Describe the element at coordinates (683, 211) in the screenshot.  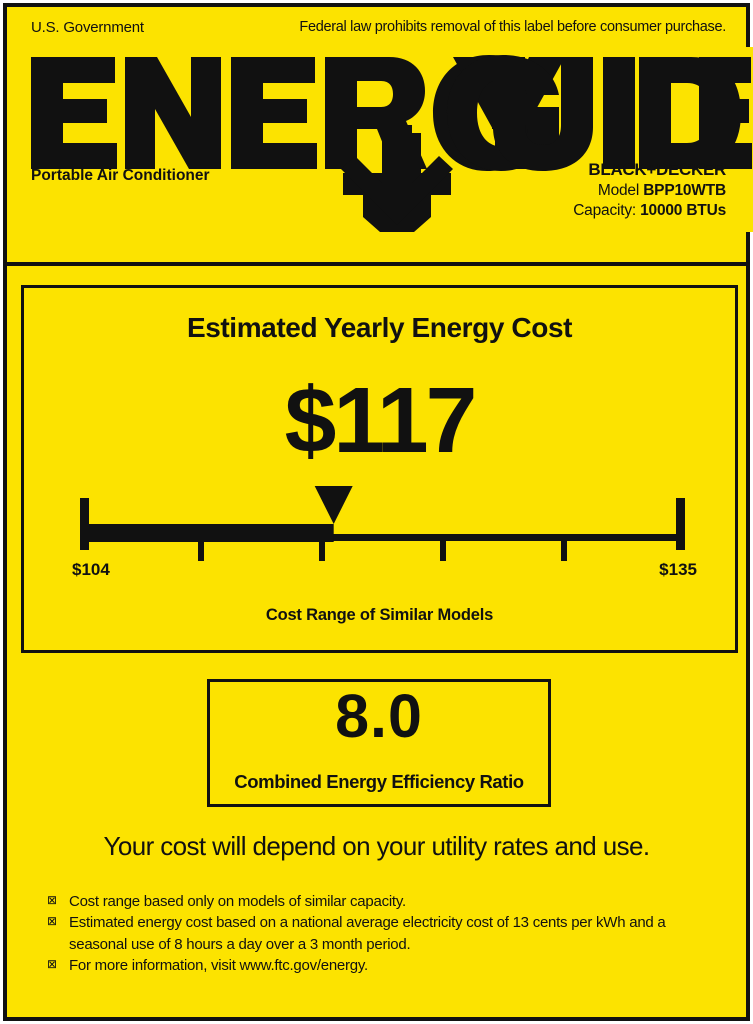
I see `capacity-value: 10000 BTUs` at that location.